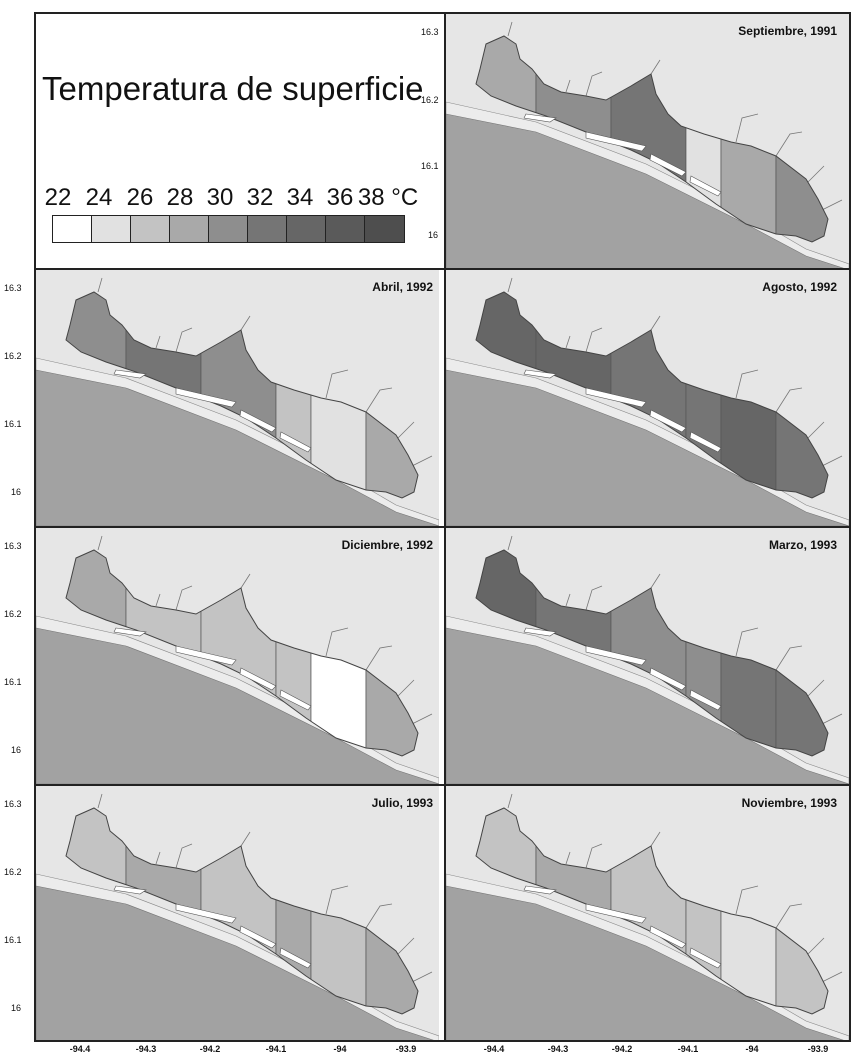 This screenshot has width=852, height=1057. What do you see at coordinates (387, 545) in the screenshot?
I see `panel-title: Diciembre, 1992` at bounding box center [387, 545].